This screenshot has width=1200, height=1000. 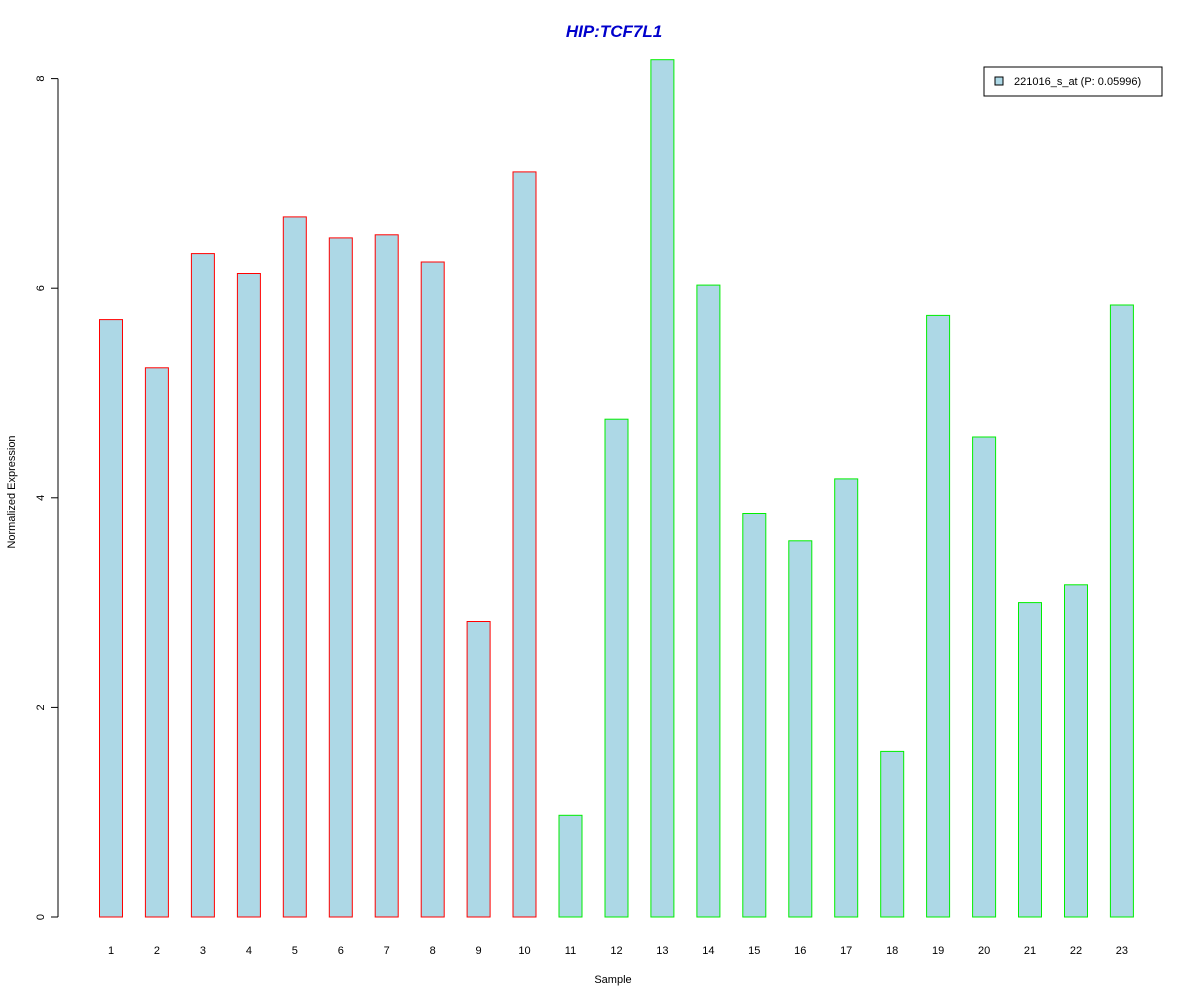 I want to click on y-axis: 0 2 4 6 8, so click(x=47, y=498).